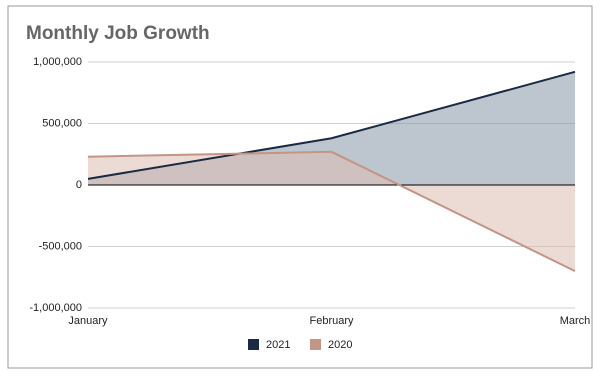  Describe the element at coordinates (57, 62) in the screenshot. I see `y-tick-label: 1,000,000` at that location.